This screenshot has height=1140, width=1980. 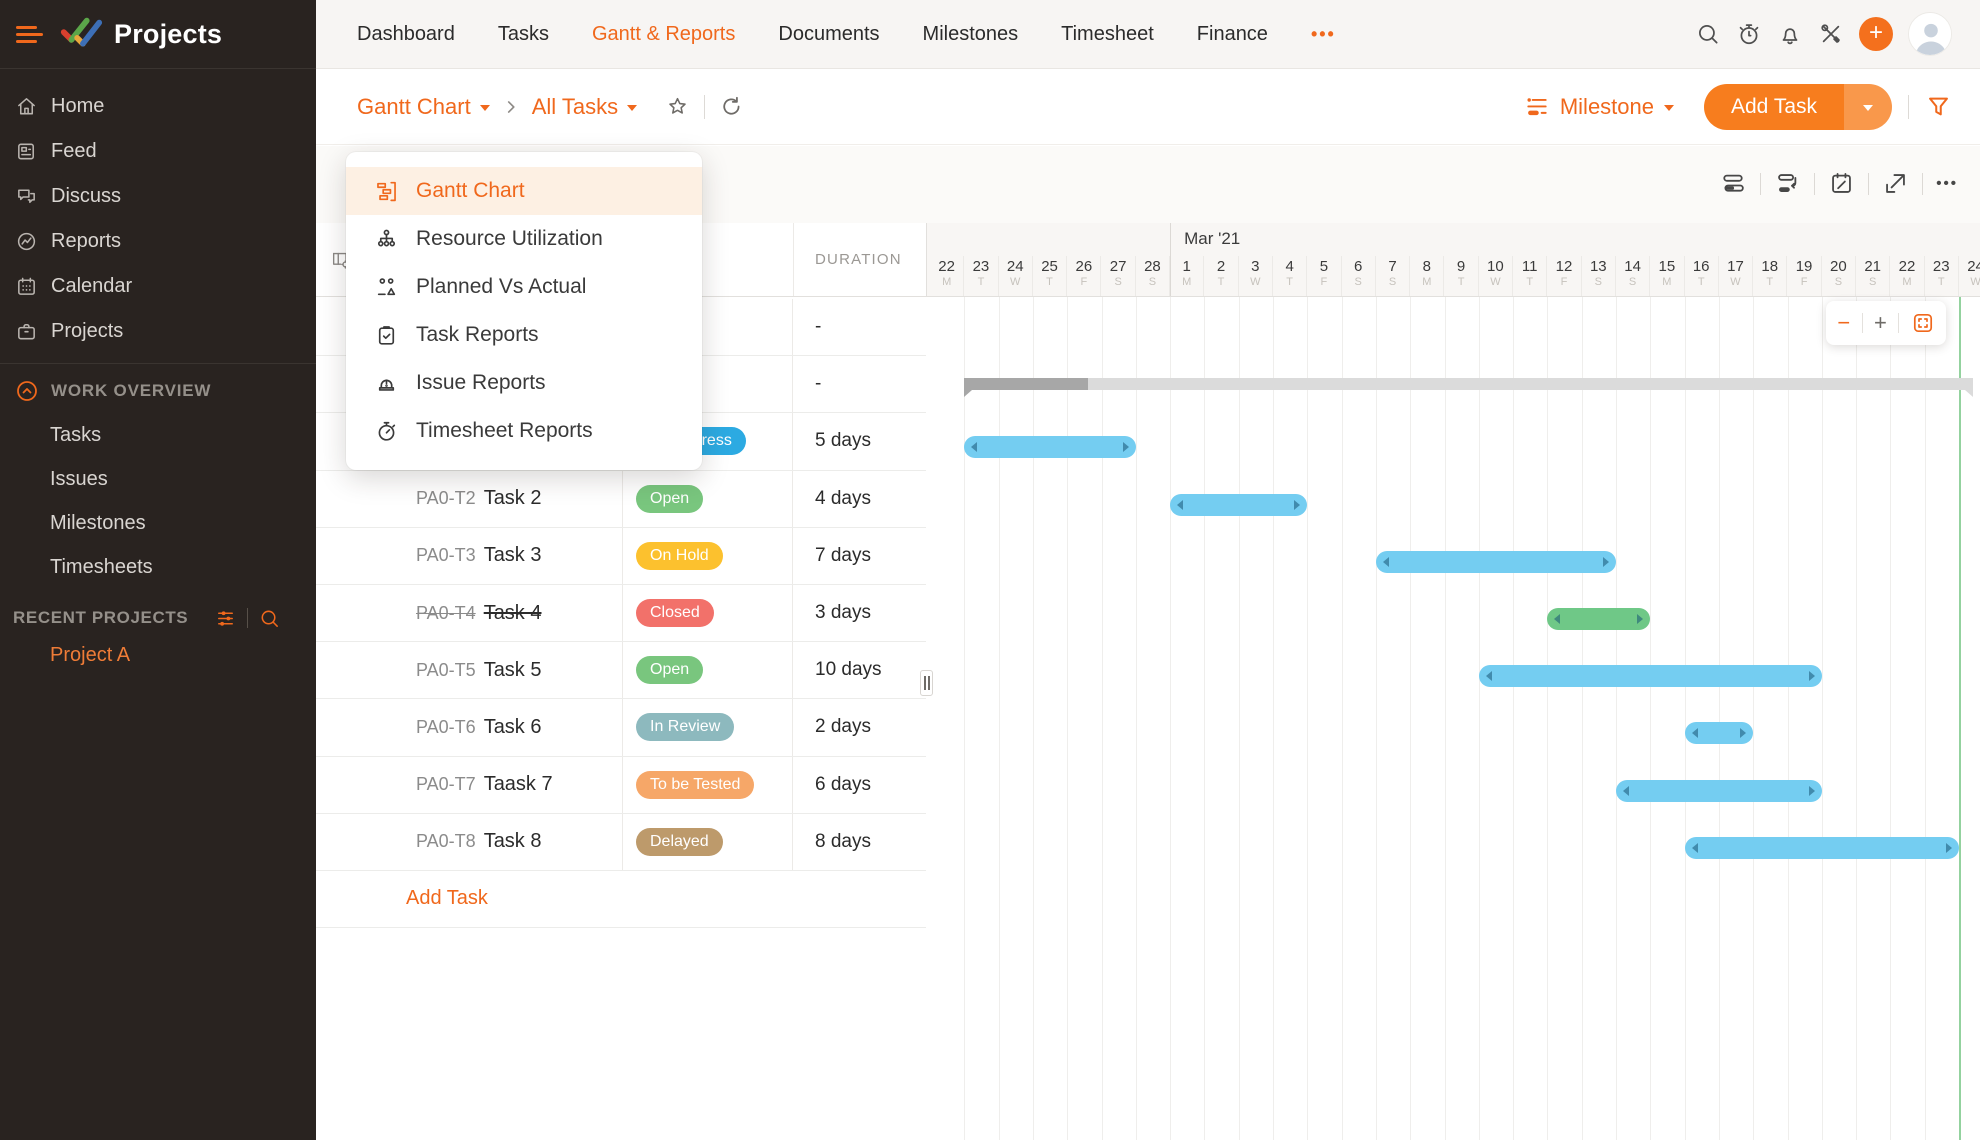 I want to click on tab-gantt-reports: Gantt & Reports, so click(x=663, y=33).